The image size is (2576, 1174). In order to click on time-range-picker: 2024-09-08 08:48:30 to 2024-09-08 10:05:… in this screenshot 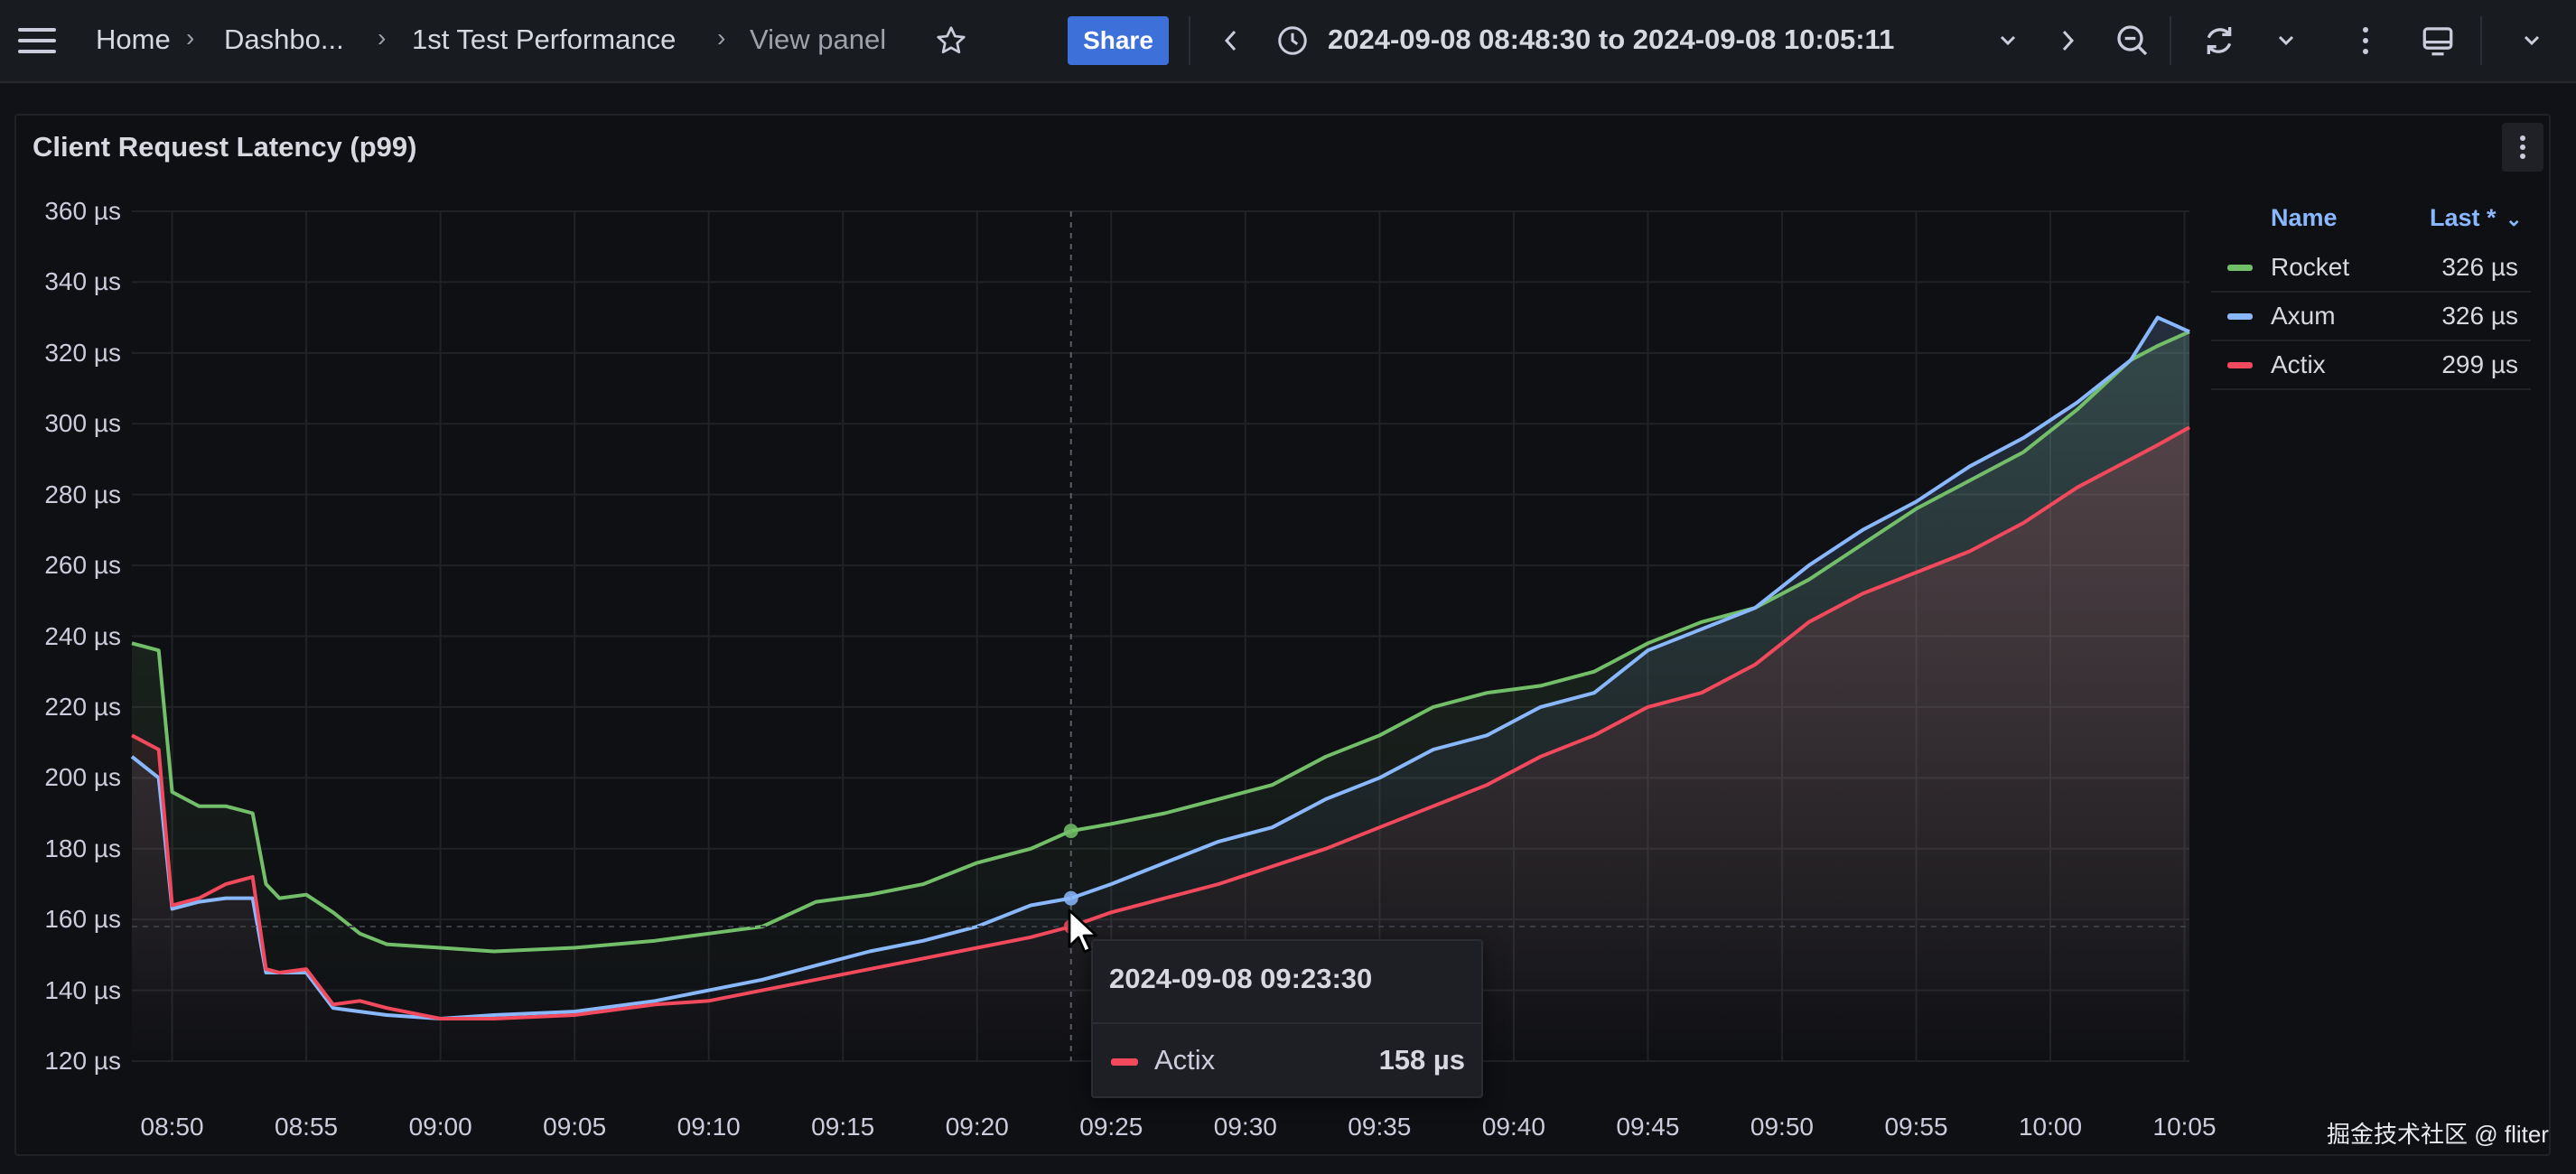, I will do `click(1611, 39)`.